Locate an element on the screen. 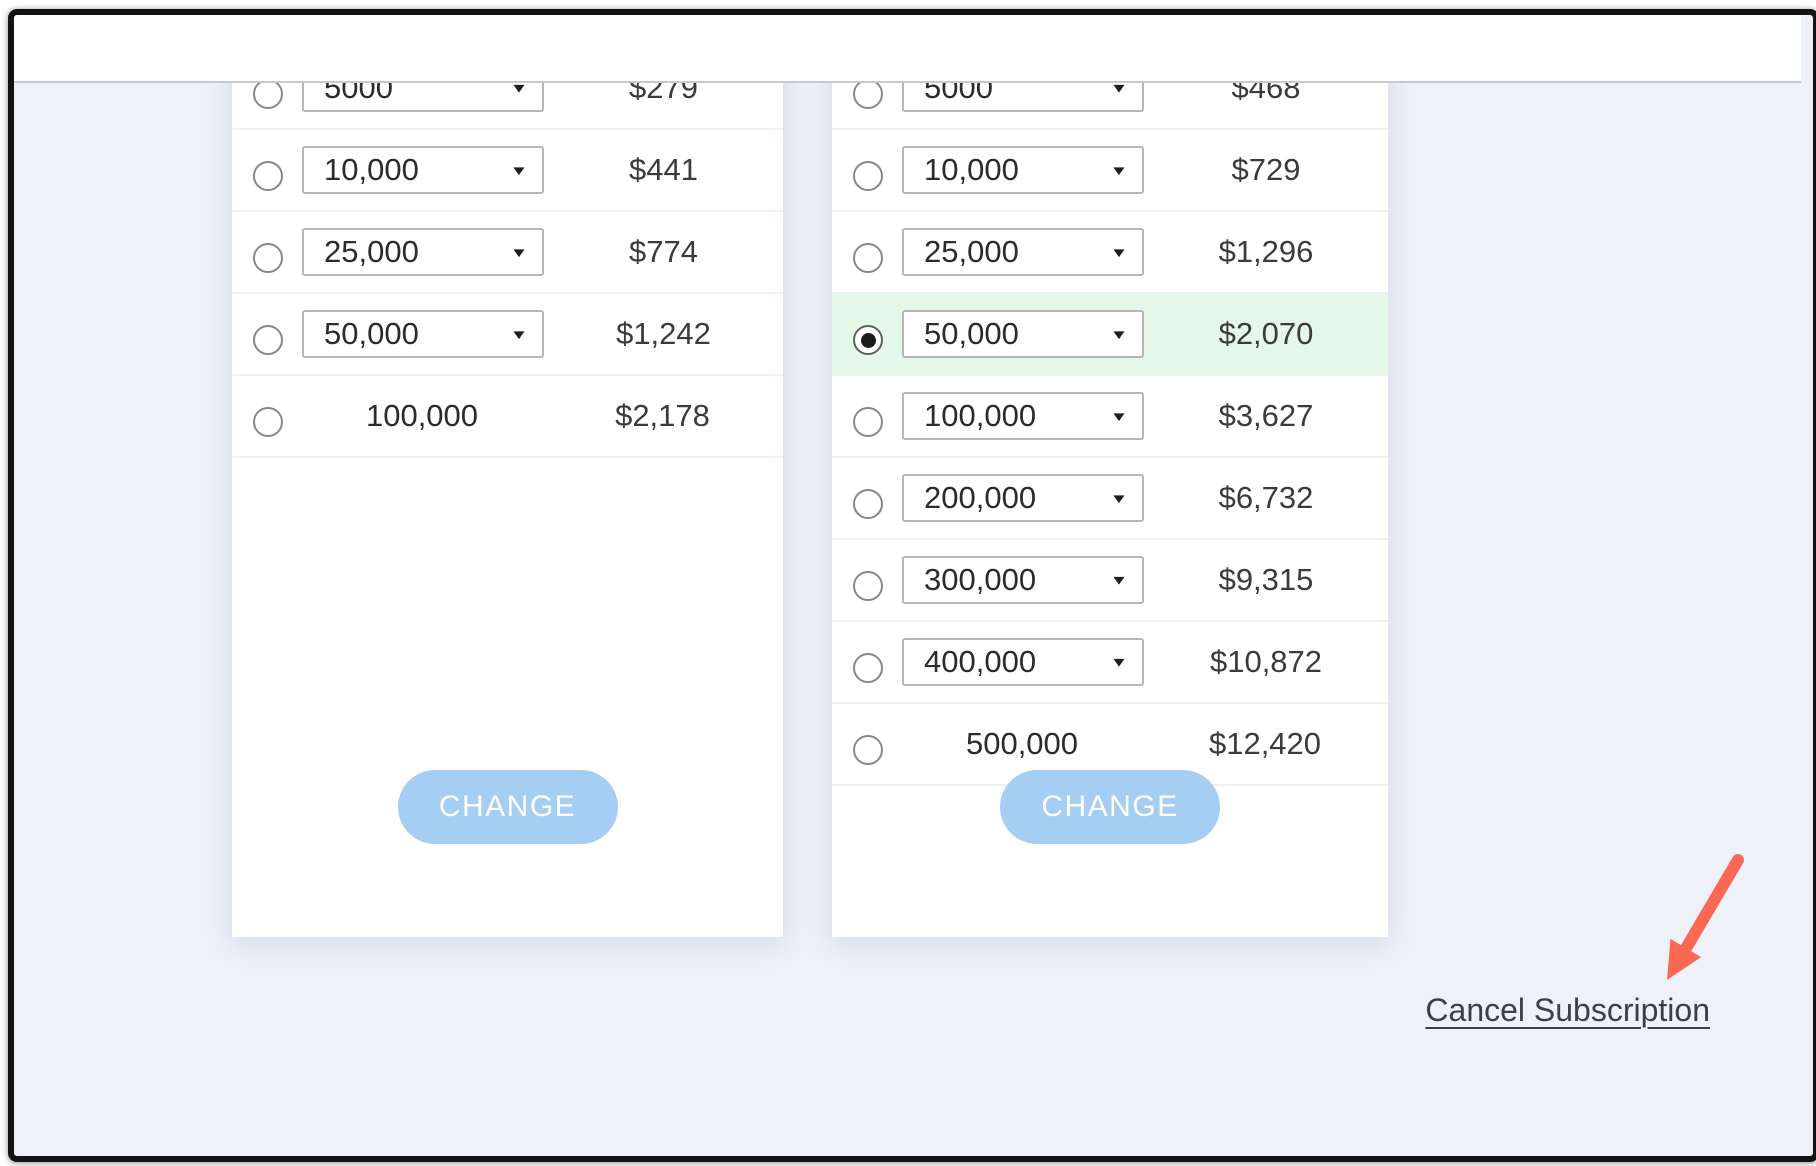 The width and height of the screenshot is (1816, 1166). plan-row: 400,000 ▼ $10,872 is located at coordinates (1110, 663).